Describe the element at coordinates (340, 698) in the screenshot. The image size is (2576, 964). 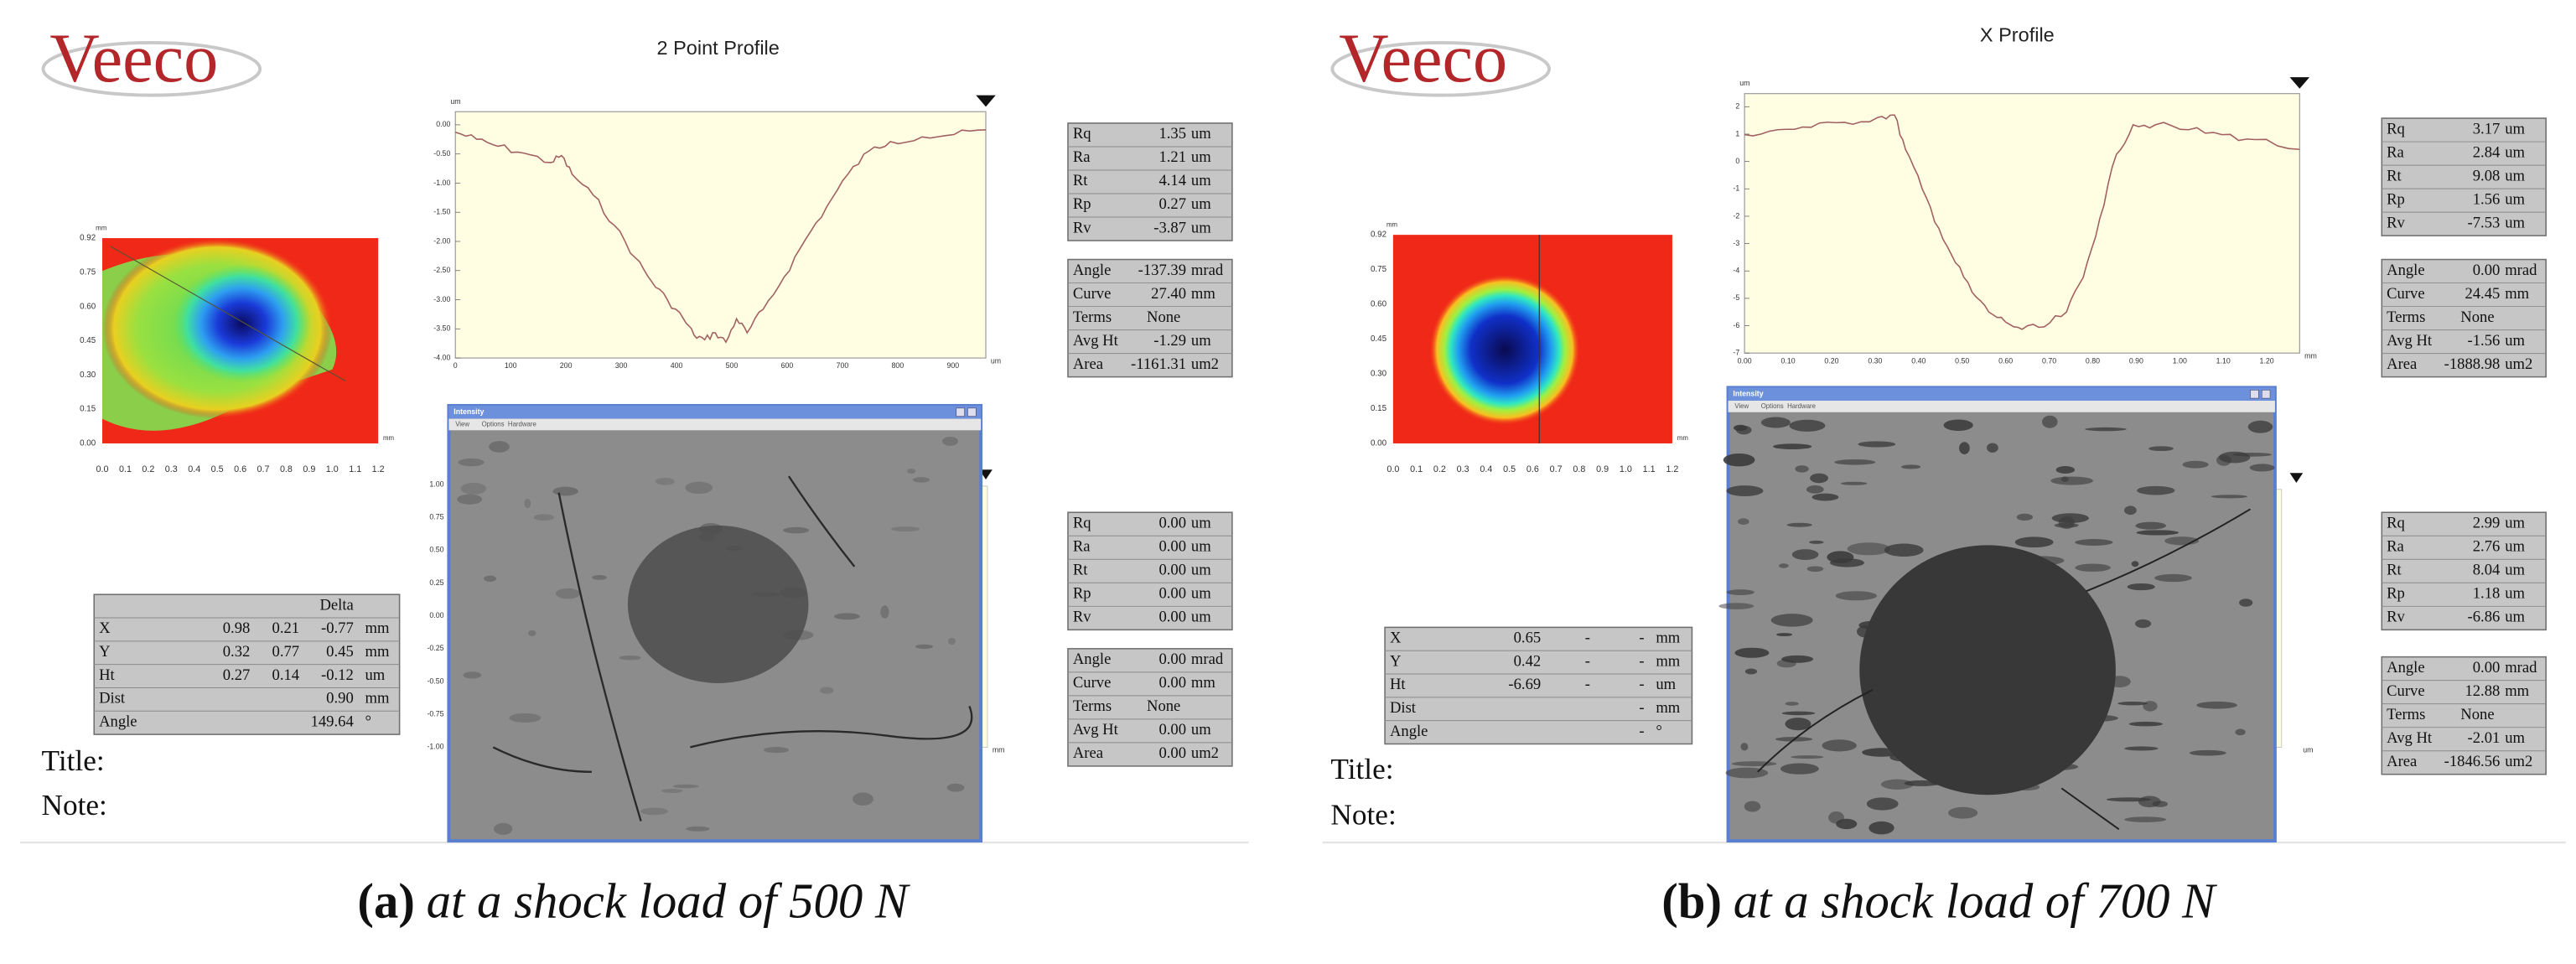
I see `cursor-value: 0.90` at that location.